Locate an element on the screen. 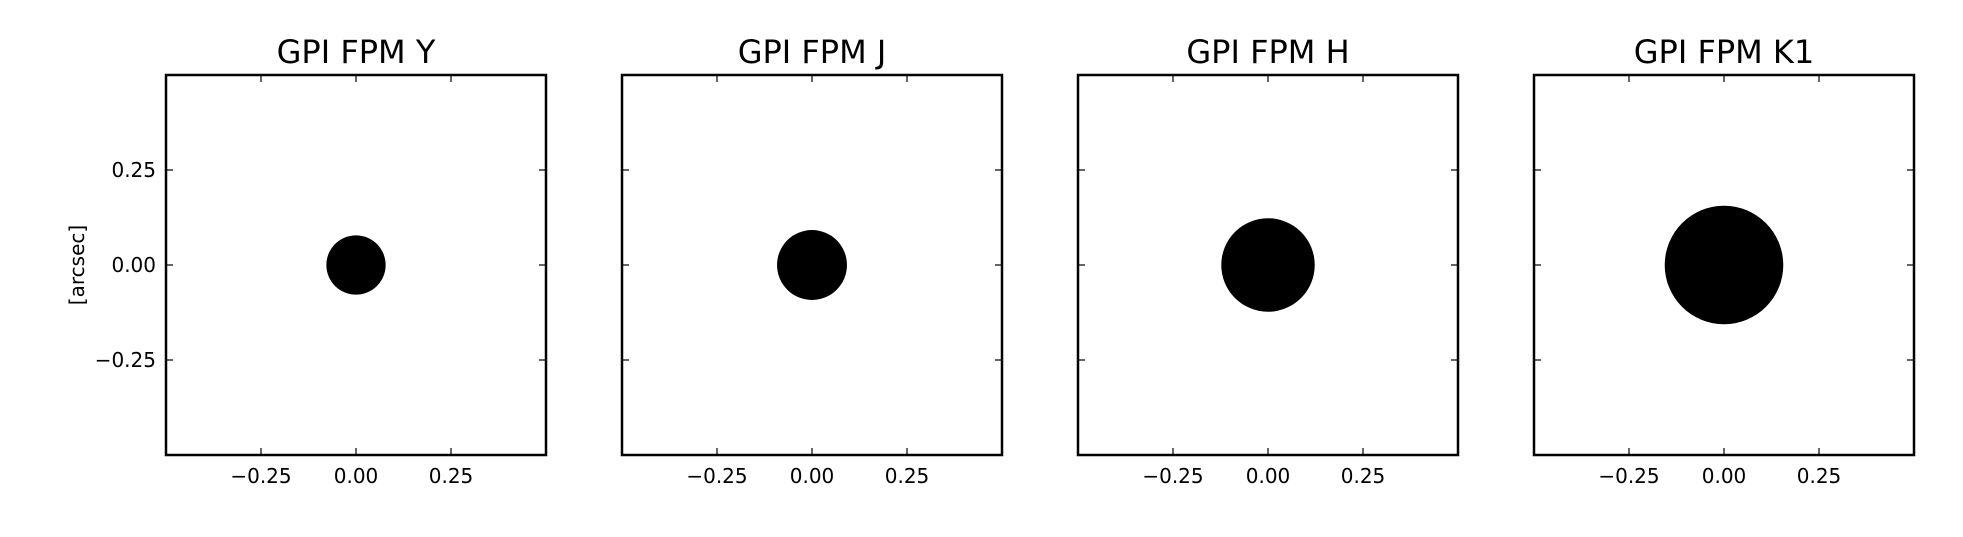 This screenshot has width=1963, height=537. panel-title: GPI FPM Y is located at coordinates (356, 52).